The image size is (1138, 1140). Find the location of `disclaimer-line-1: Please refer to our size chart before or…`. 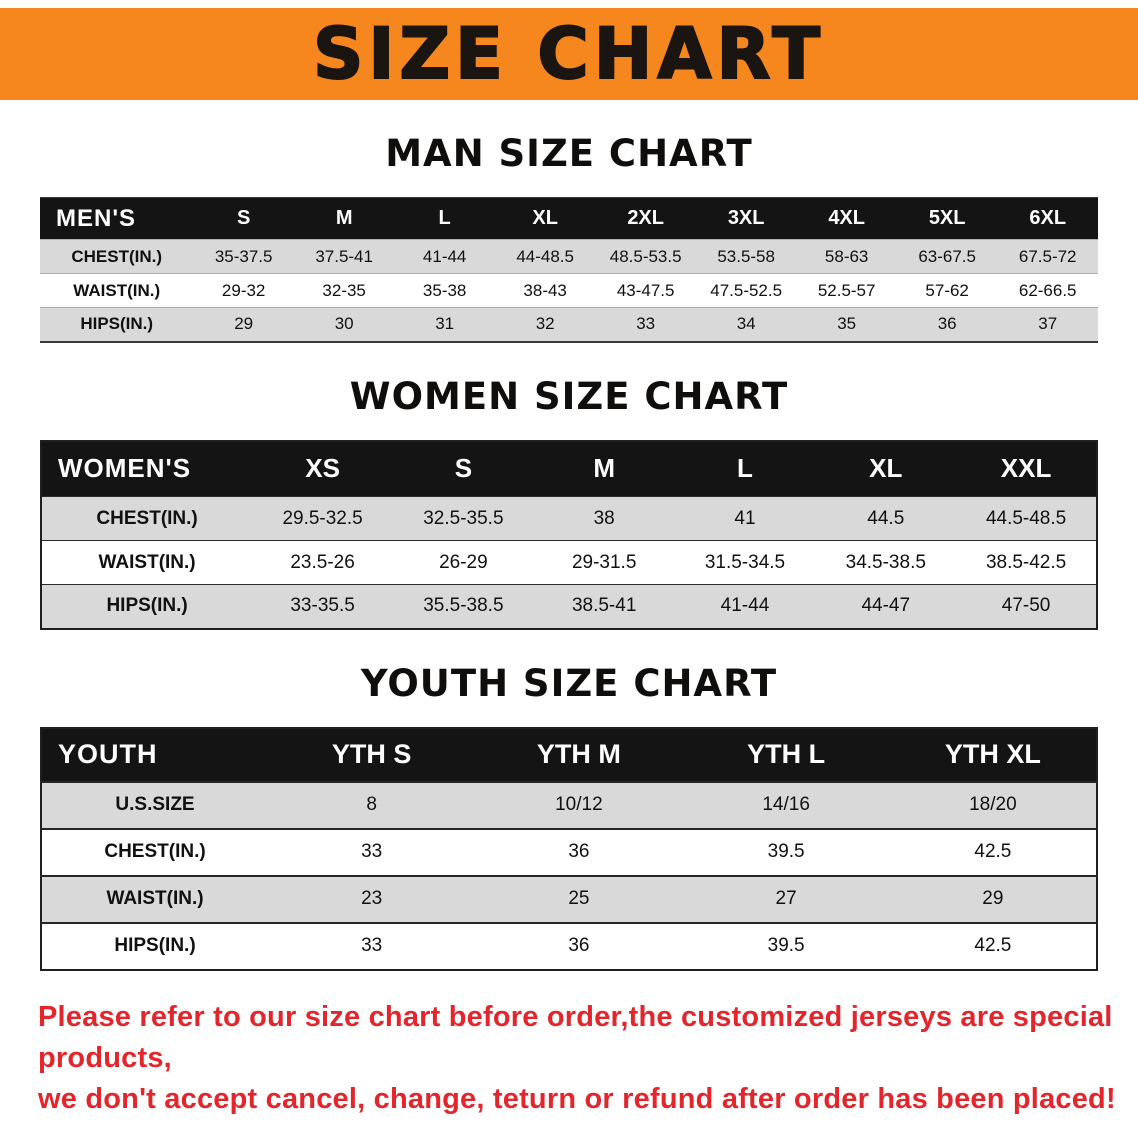

disclaimer-line-1: Please refer to our size chart before or… is located at coordinates (575, 1037).